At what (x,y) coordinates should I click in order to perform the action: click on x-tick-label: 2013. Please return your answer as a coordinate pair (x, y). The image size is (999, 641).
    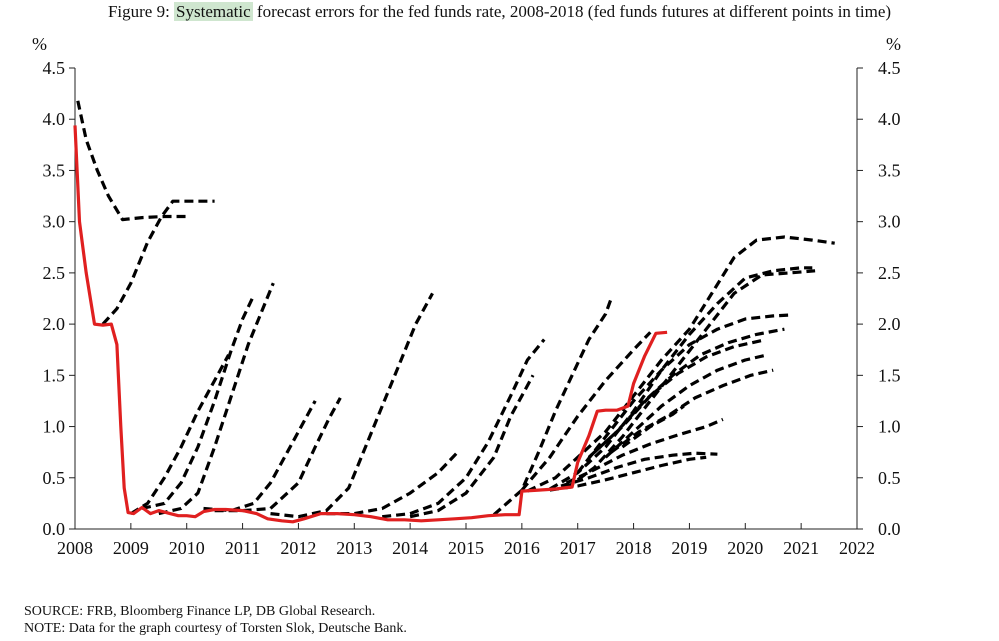
    Looking at the image, I should click on (354, 548).